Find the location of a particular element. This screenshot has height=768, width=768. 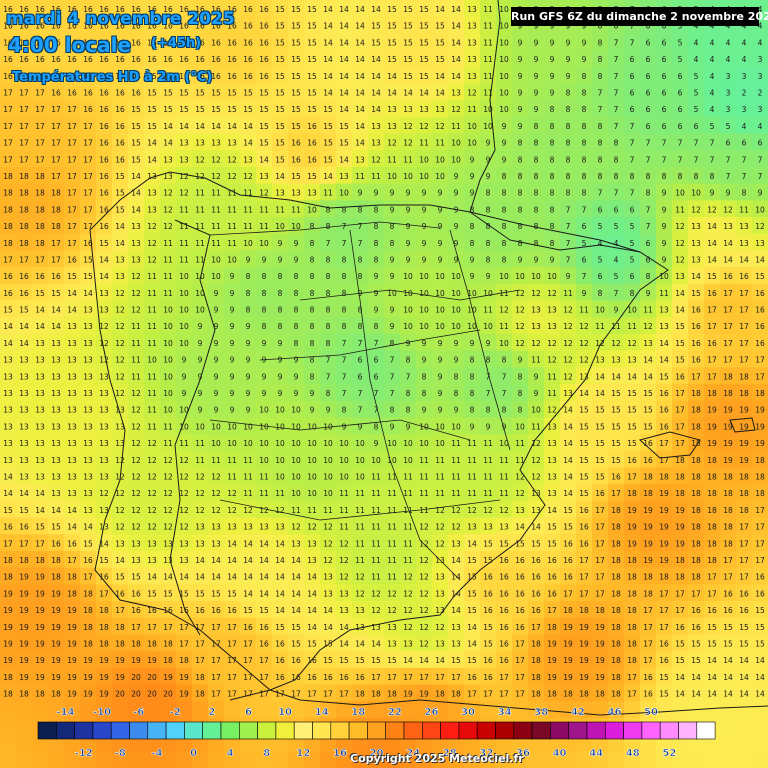

temperature-value: 3 is located at coordinates (760, 76).